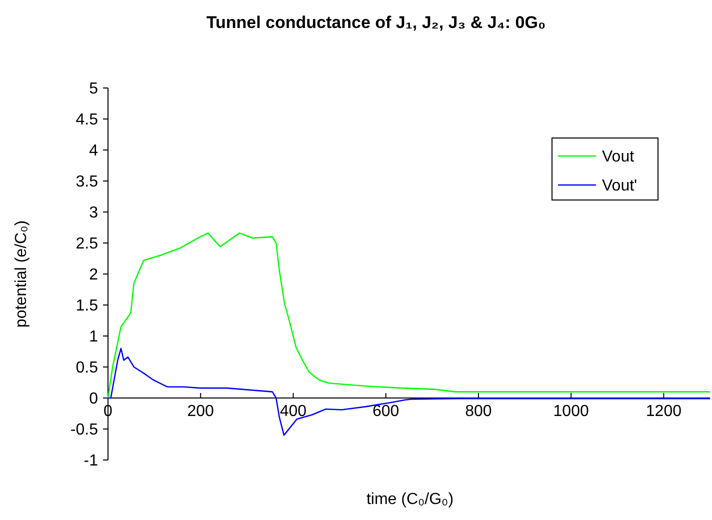 This screenshot has width=712, height=520. Describe the element at coordinates (386, 411) in the screenshot. I see `x-tick-label: 600` at that location.